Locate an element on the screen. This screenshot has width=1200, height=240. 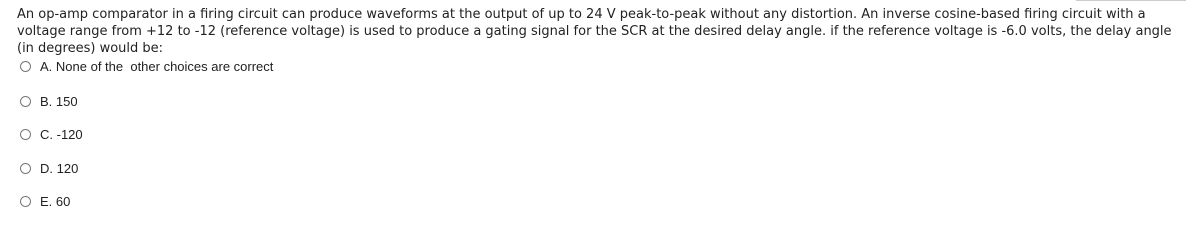
option: E. 60 is located at coordinates (45, 201).